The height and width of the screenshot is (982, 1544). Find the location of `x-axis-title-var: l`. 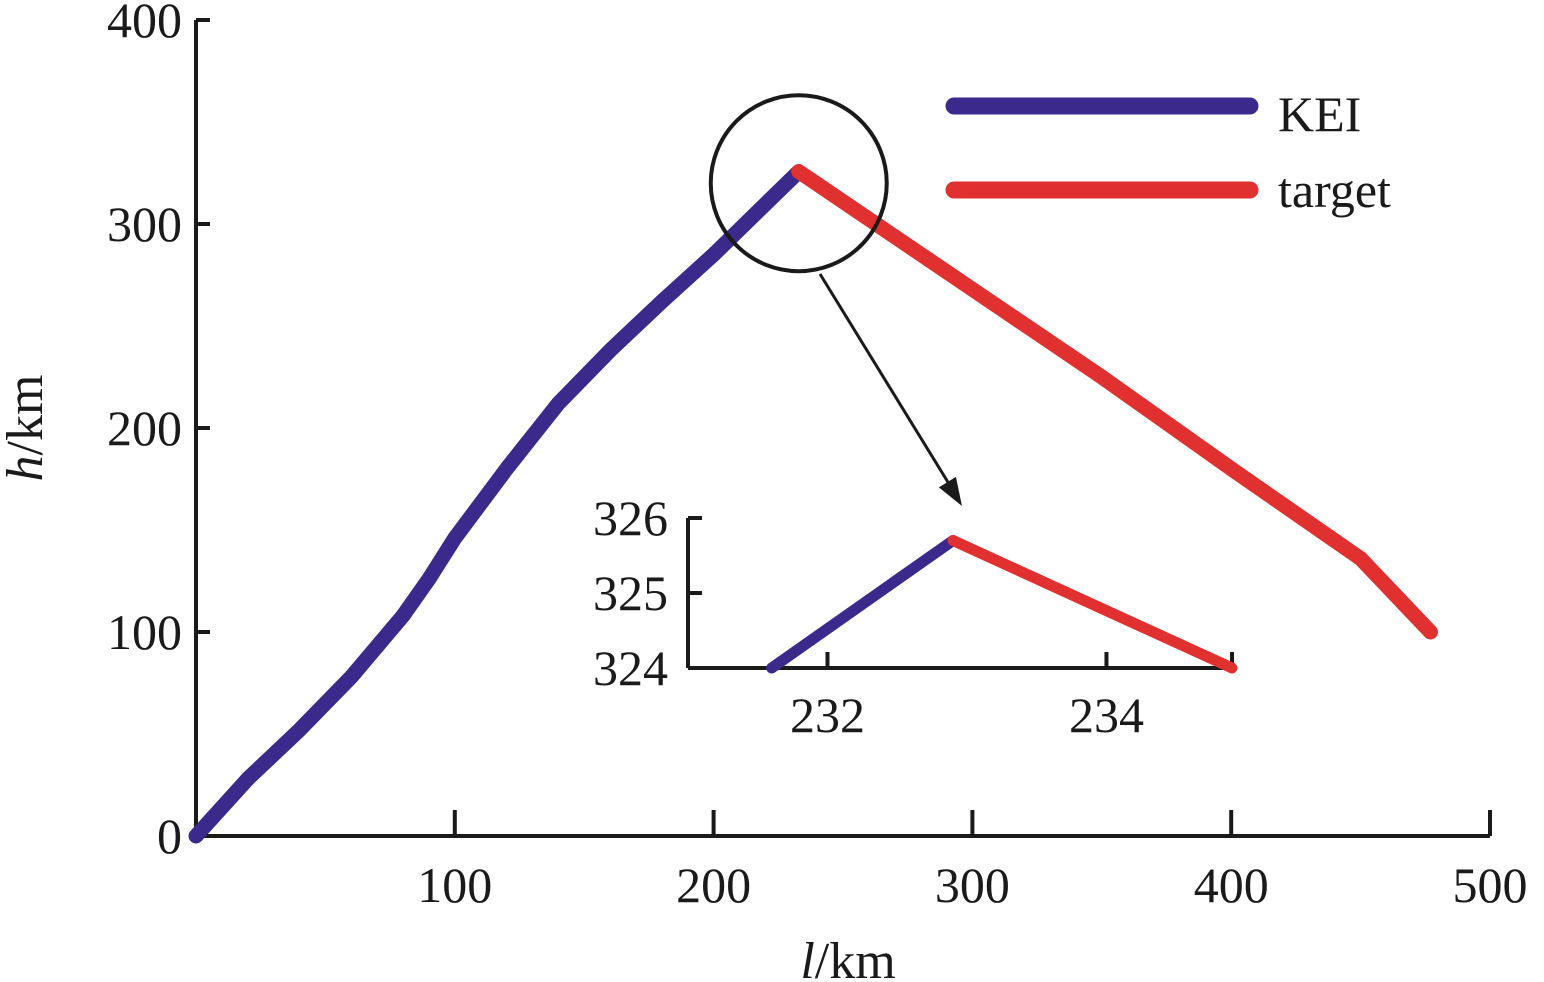

x-axis-title-var: l is located at coordinates (807, 957).